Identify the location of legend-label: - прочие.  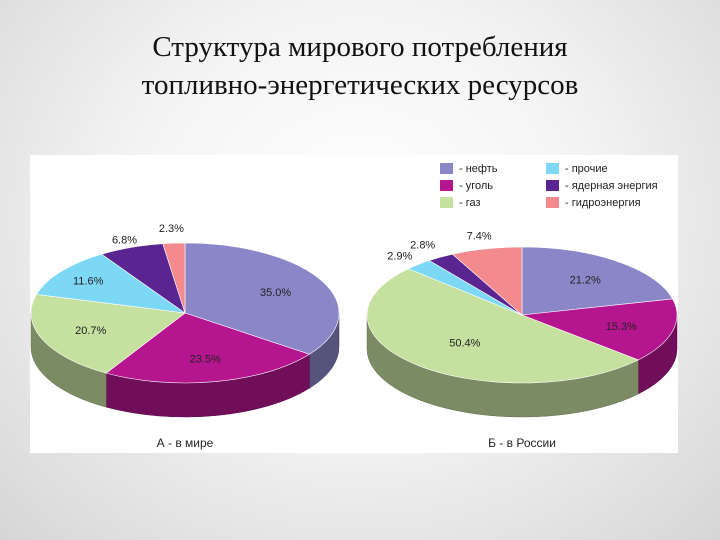
(586, 168).